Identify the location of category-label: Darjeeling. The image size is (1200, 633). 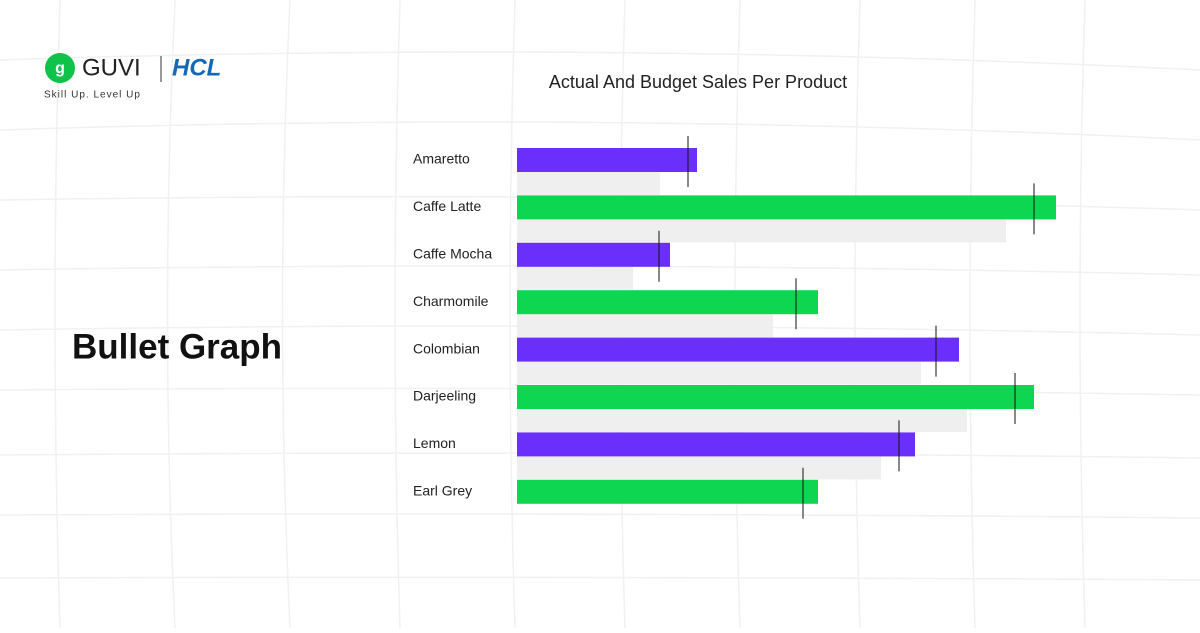
(444, 396).